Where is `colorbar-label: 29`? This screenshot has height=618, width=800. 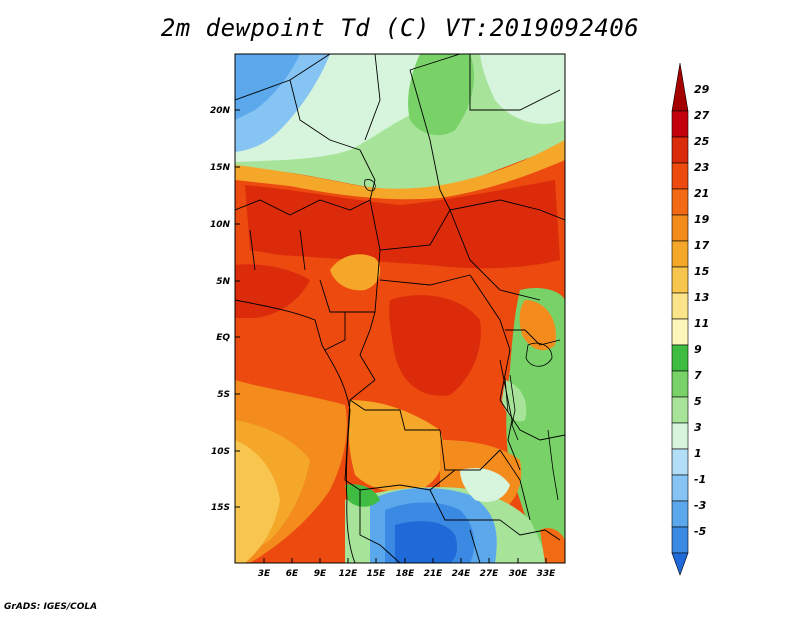
colorbar-label: 29 is located at coordinates (702, 89).